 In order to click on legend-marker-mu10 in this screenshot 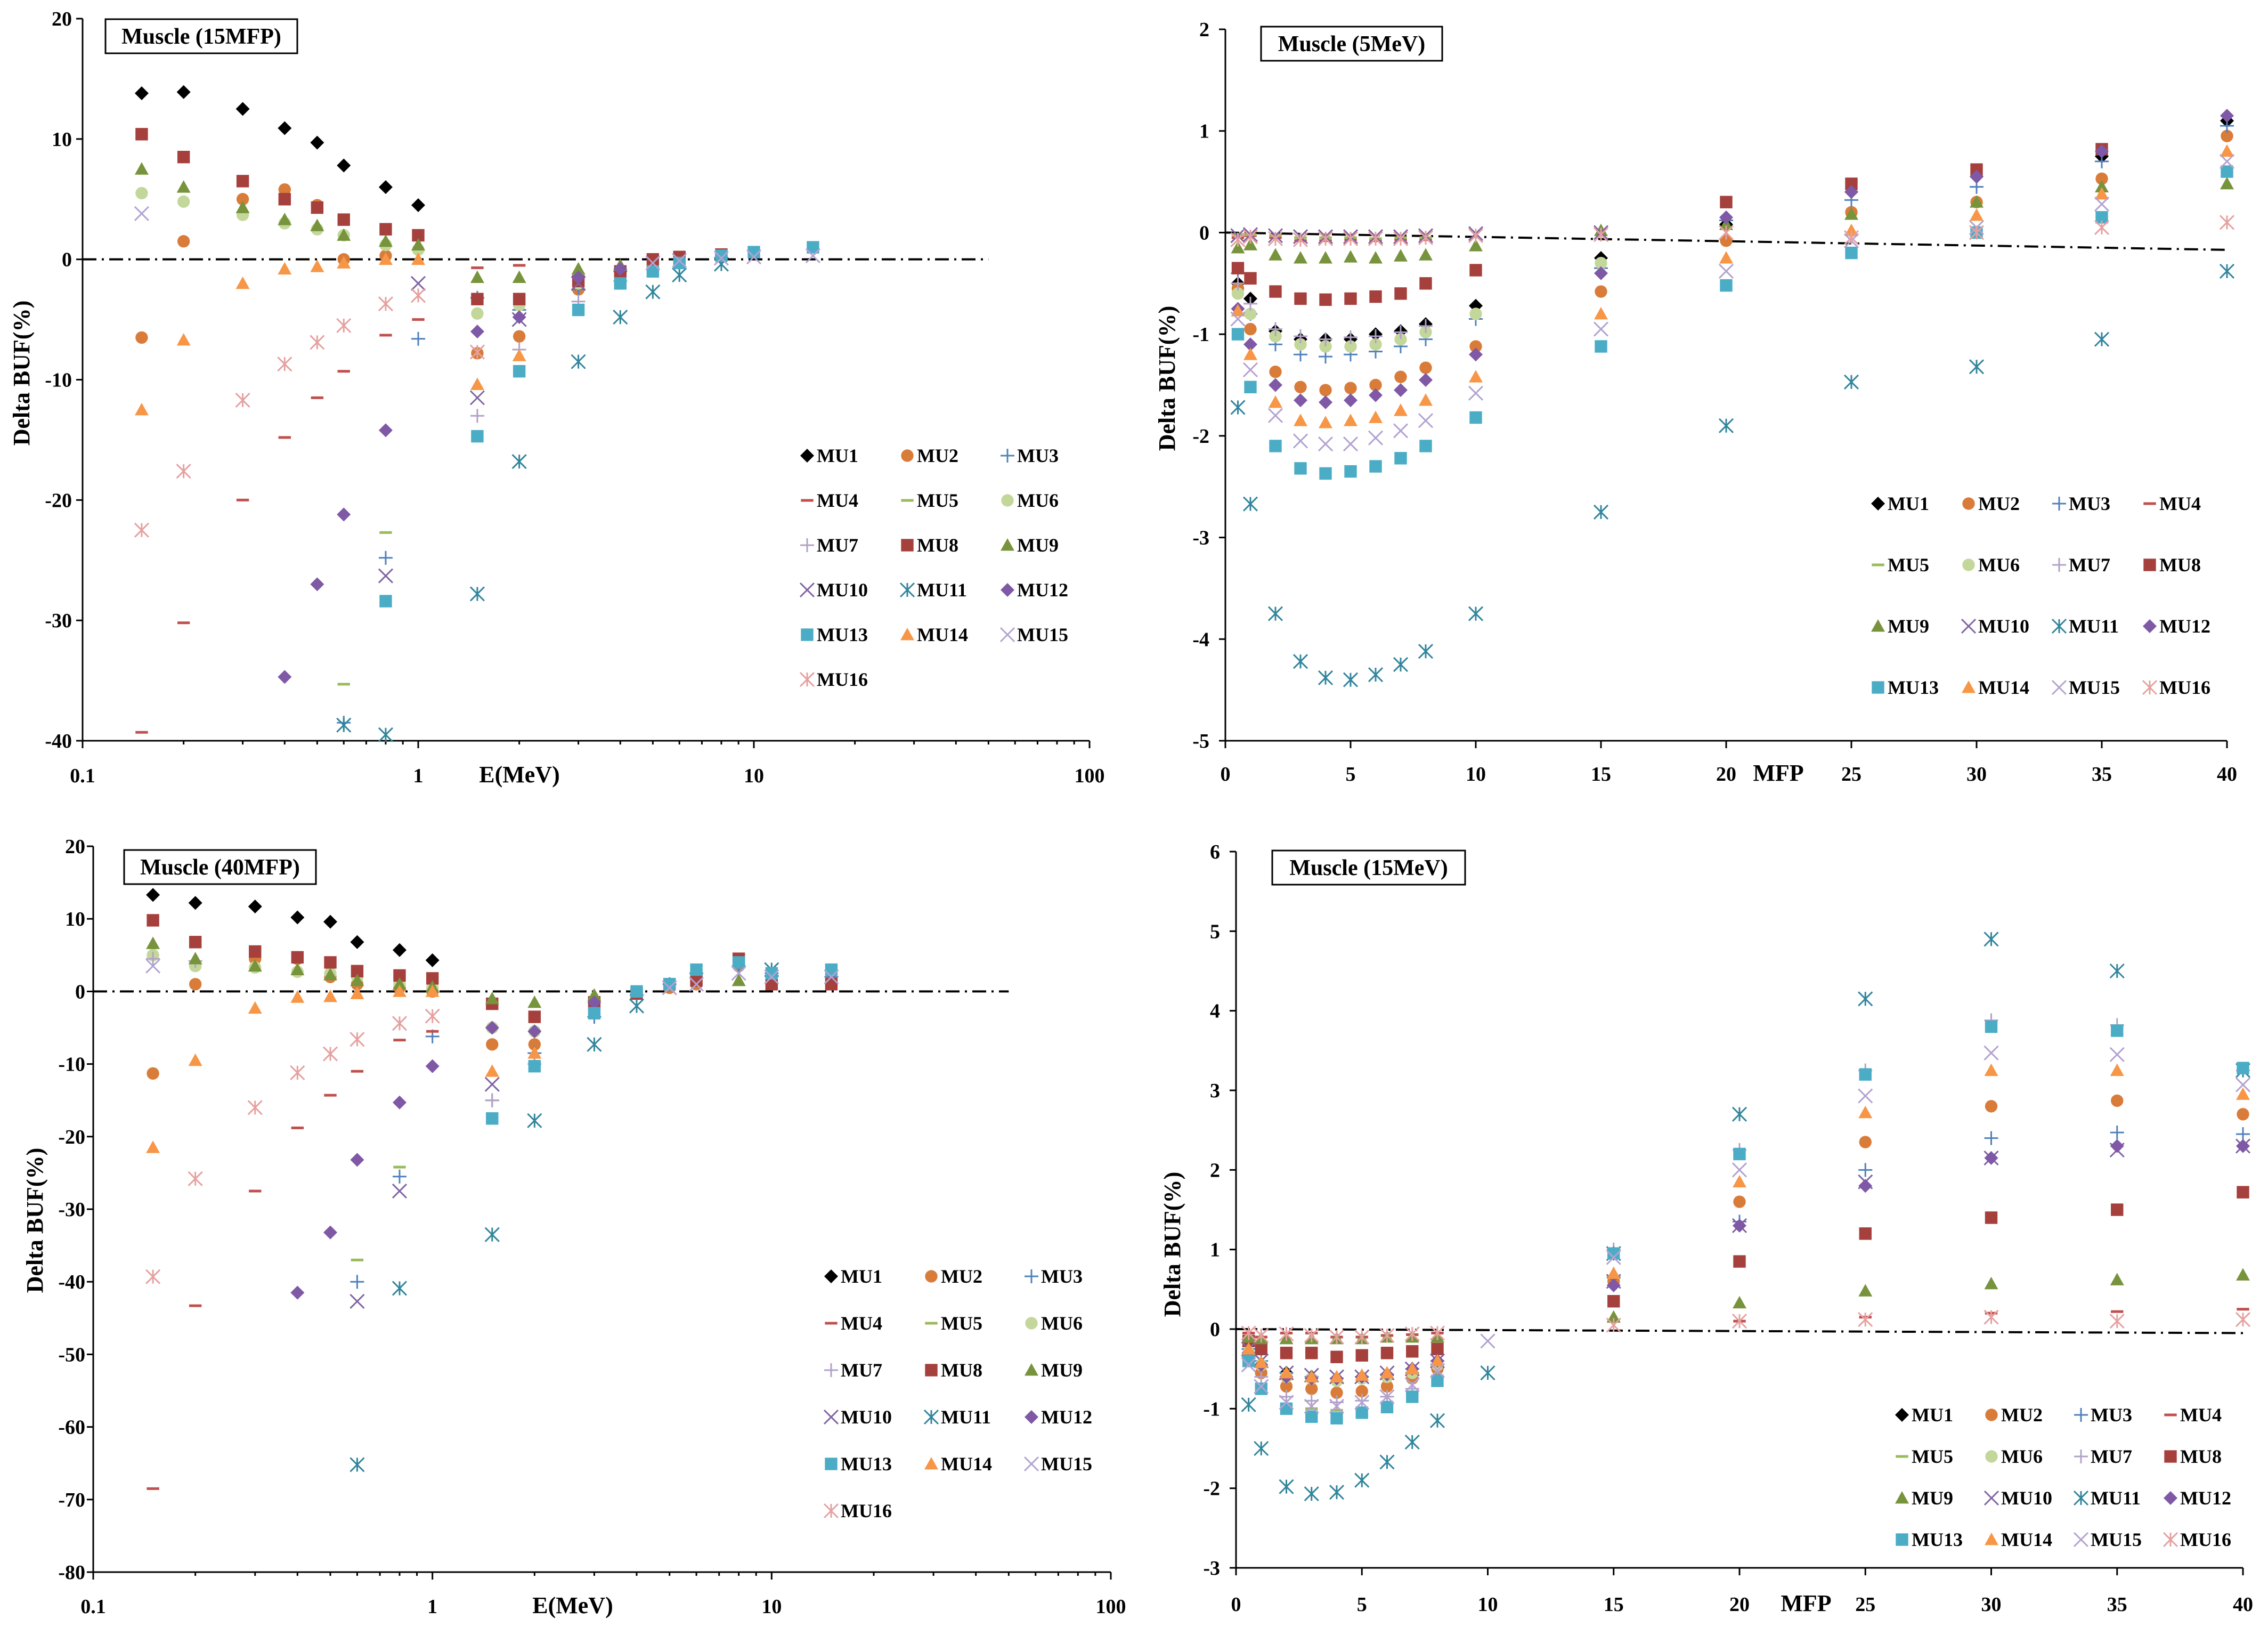, I will do `click(1991, 1498)`.